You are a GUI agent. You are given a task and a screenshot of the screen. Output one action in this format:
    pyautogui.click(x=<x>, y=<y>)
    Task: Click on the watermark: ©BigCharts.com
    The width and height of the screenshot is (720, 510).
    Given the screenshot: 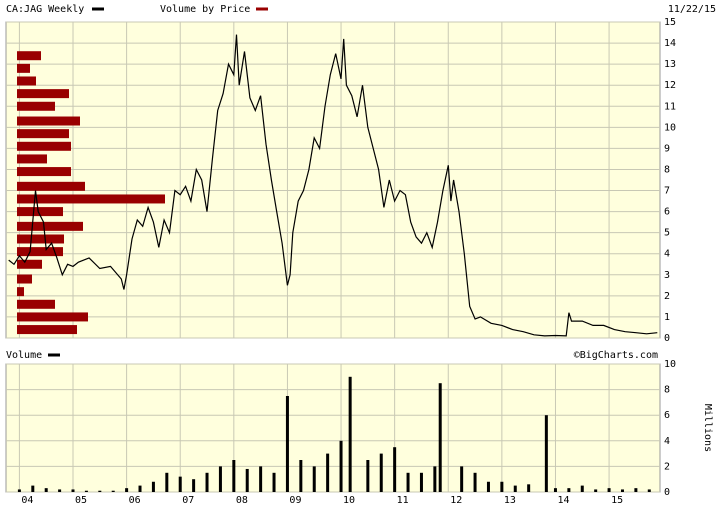 What is the action you would take?
    pyautogui.click(x=616, y=355)
    